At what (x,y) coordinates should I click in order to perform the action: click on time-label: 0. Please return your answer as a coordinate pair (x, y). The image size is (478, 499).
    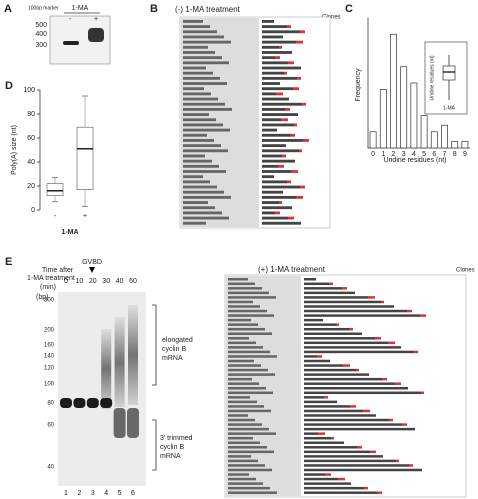
    Looking at the image, I should click on (66, 281).